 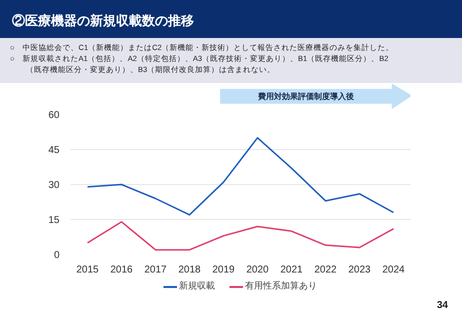 I want to click on y-tick-label: 60, so click(x=54, y=115).